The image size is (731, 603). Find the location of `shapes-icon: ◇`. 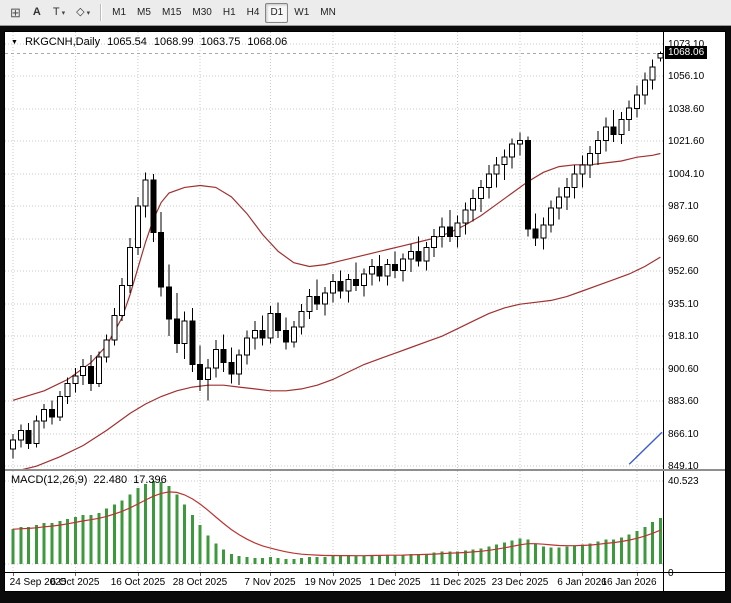

shapes-icon: ◇ is located at coordinates (80, 12).